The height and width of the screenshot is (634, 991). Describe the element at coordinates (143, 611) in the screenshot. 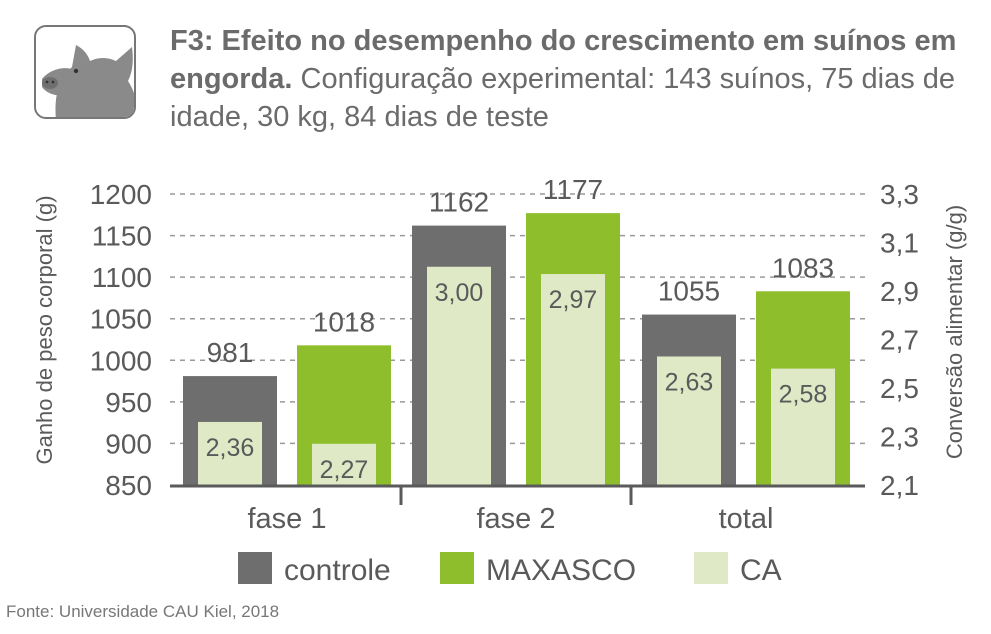

I see `source-note: Fonte: Universidade CAU Kiel, 2018` at that location.